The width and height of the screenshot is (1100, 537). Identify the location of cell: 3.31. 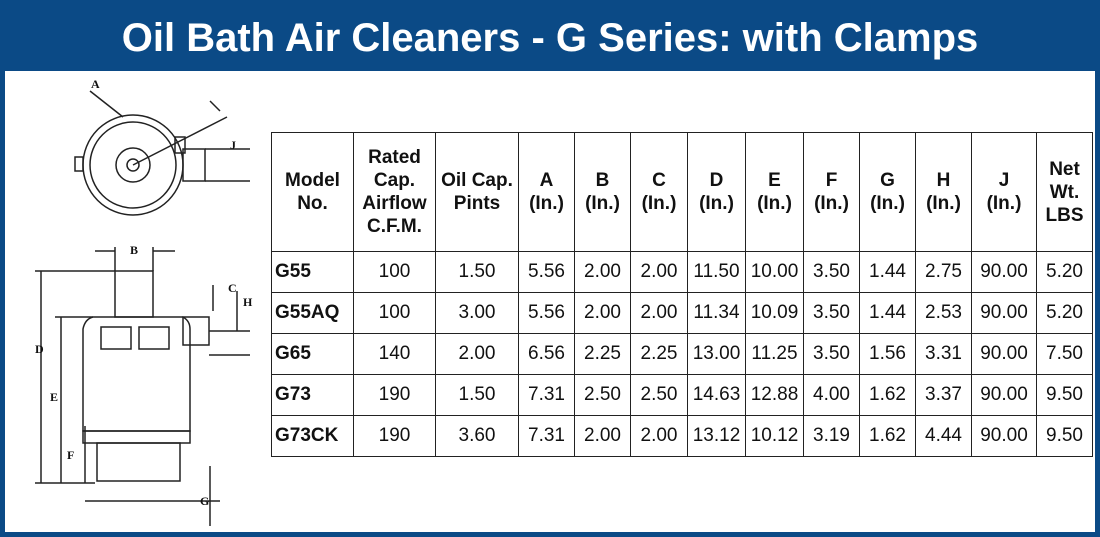
(943, 354).